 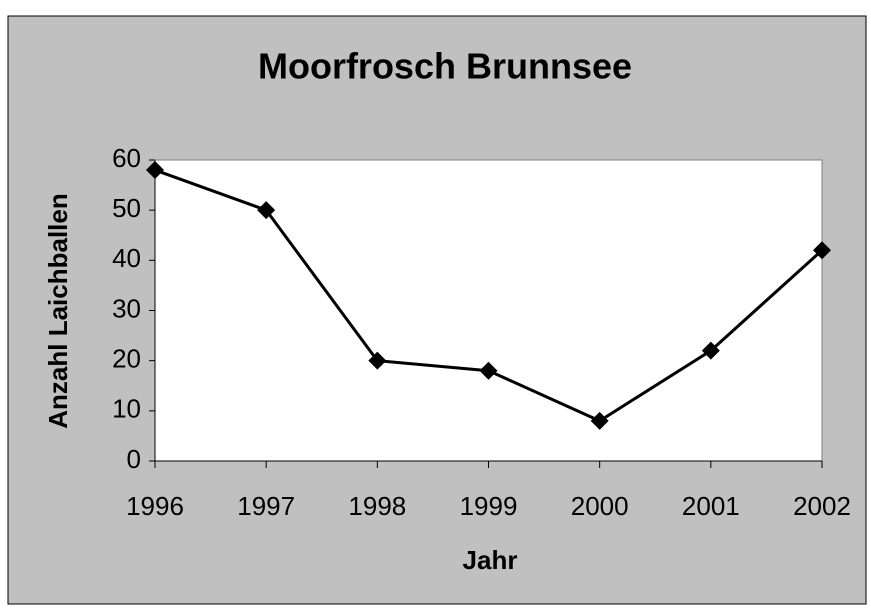 What do you see at coordinates (126, 359) in the screenshot?
I see `y-tick-label: 20` at bounding box center [126, 359].